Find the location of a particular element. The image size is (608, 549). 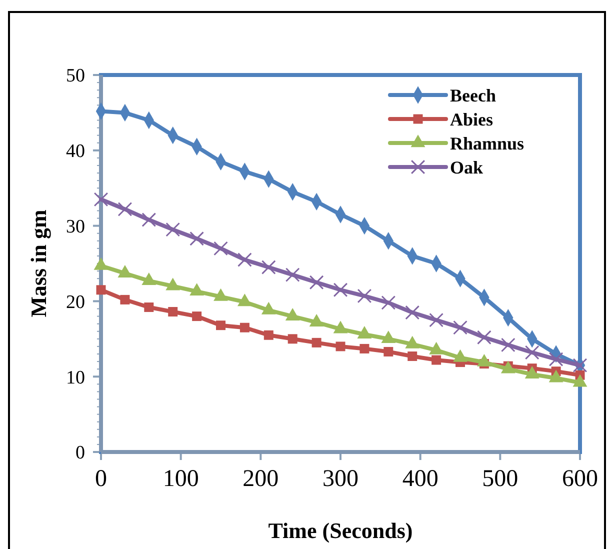

legend-label: Oak is located at coordinates (467, 167).